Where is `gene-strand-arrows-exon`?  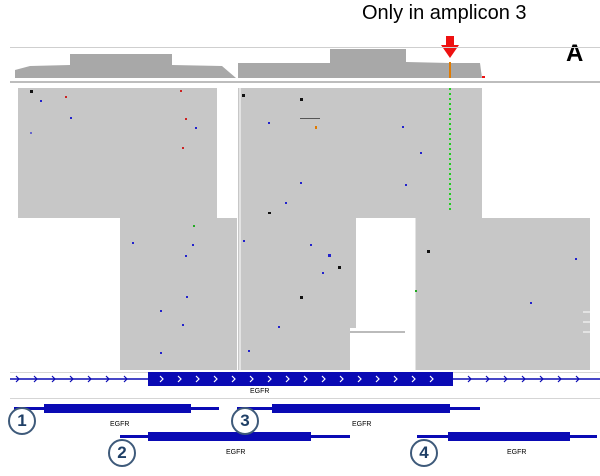
gene-strand-arrows-exon is located at coordinates (296, 379).